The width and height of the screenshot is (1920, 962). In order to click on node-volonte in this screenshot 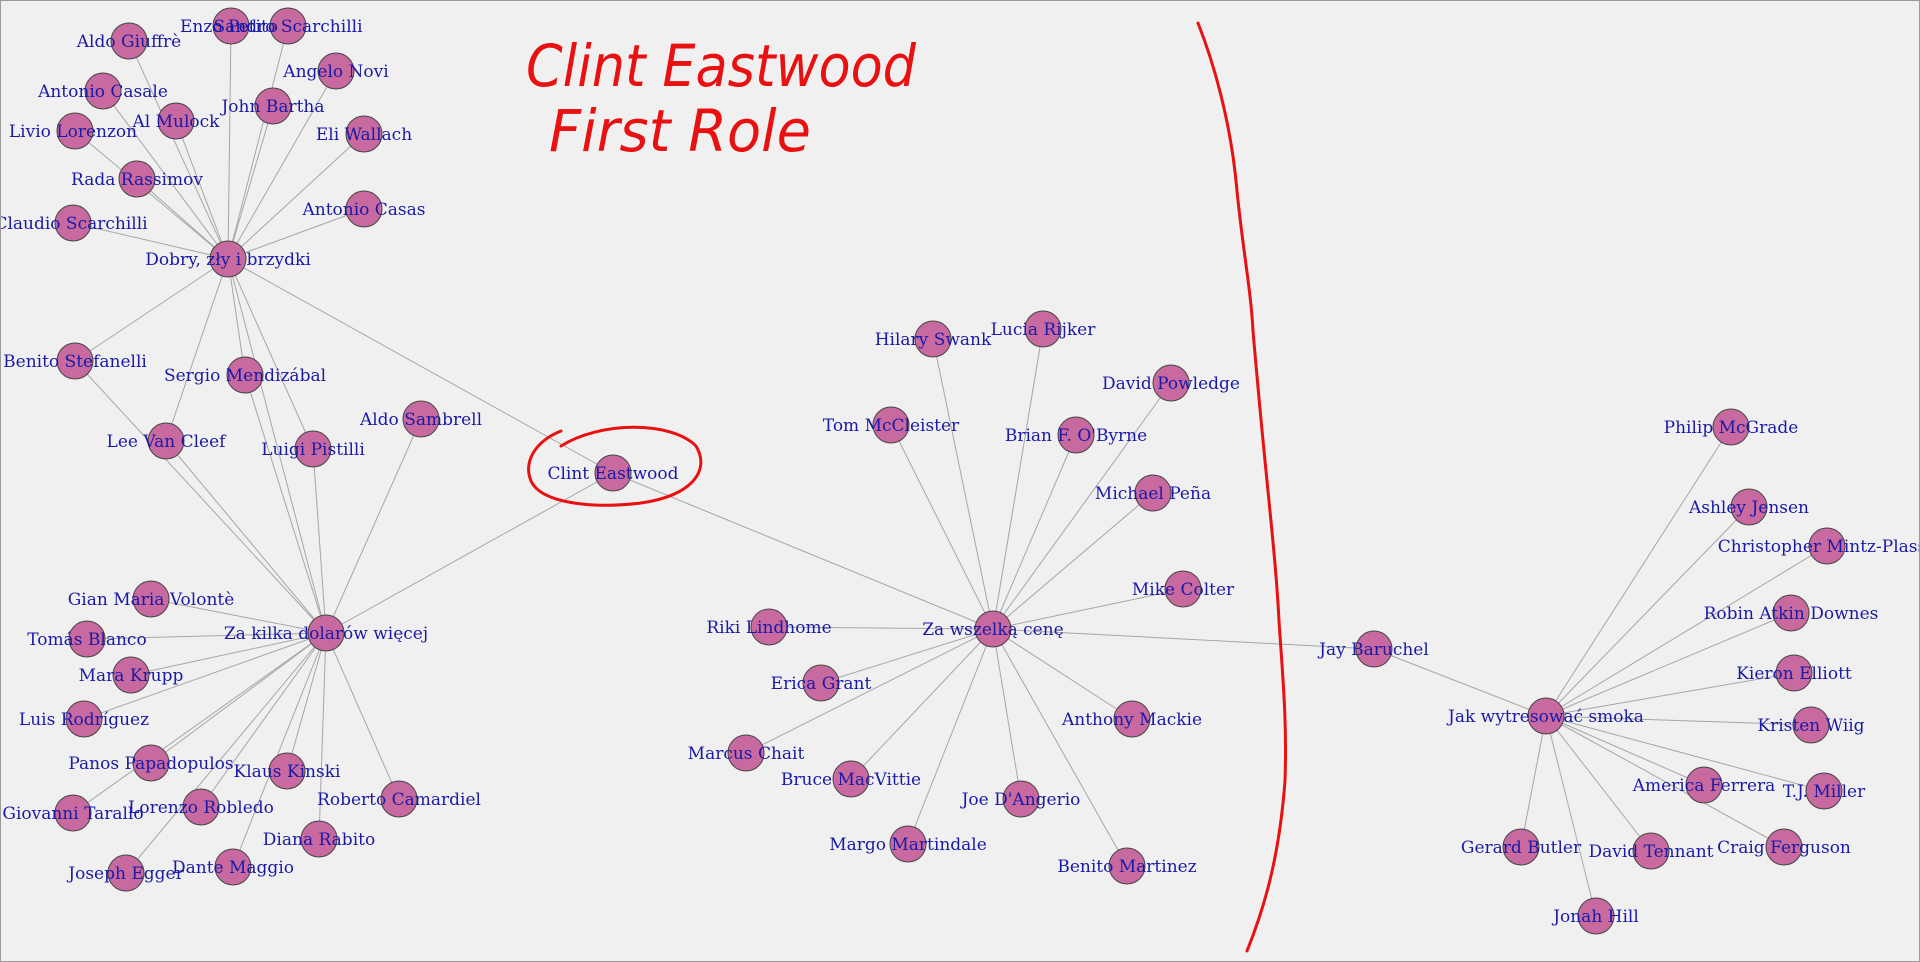, I will do `click(151, 599)`.